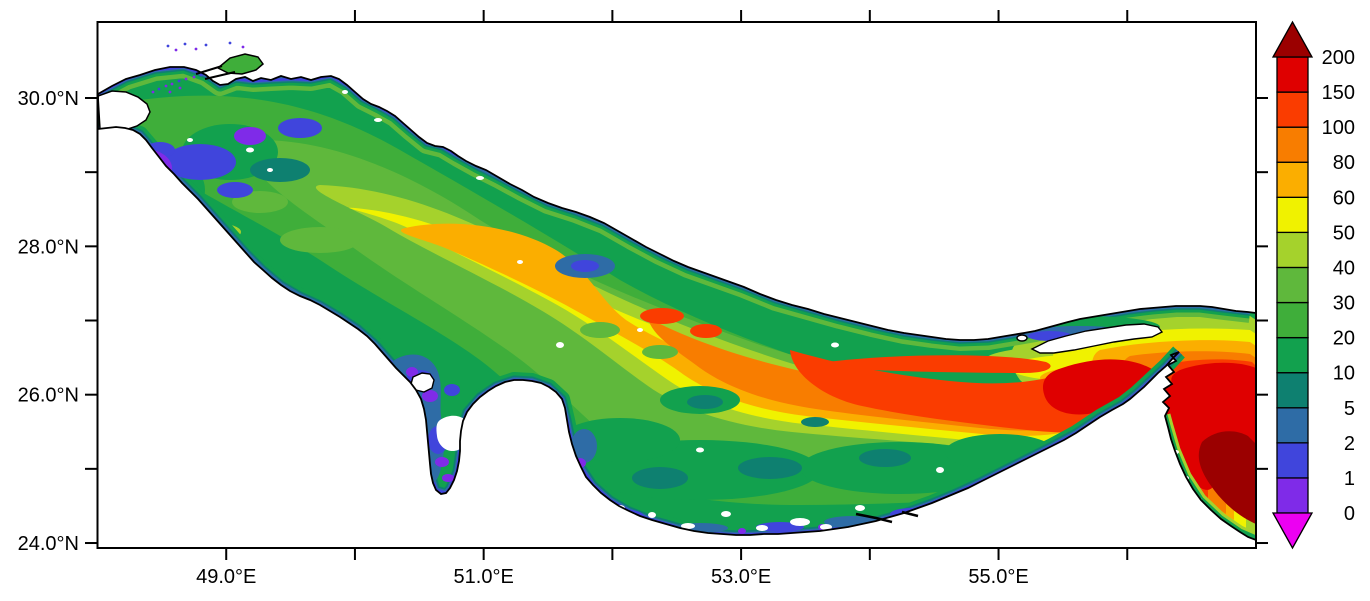 The height and width of the screenshot is (601, 1370). What do you see at coordinates (1344, 198) in the screenshot?
I see `colorbar-label: 60` at bounding box center [1344, 198].